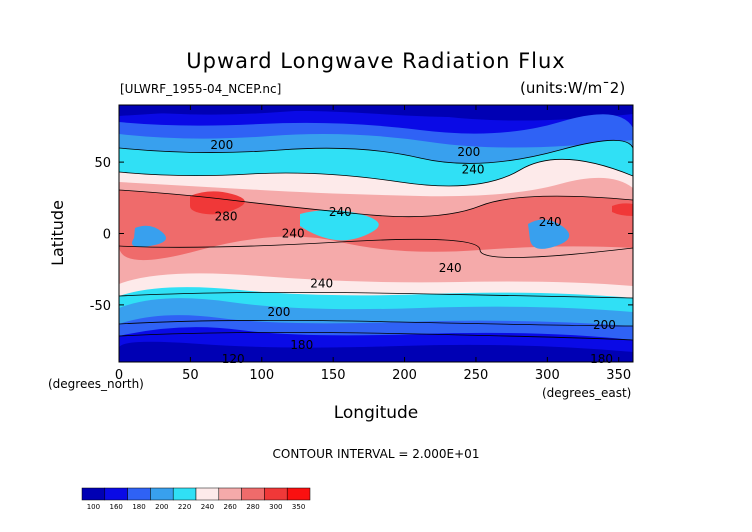 The height and width of the screenshot is (532, 752). I want to click on equatorial-patch-east, so click(549, 234).